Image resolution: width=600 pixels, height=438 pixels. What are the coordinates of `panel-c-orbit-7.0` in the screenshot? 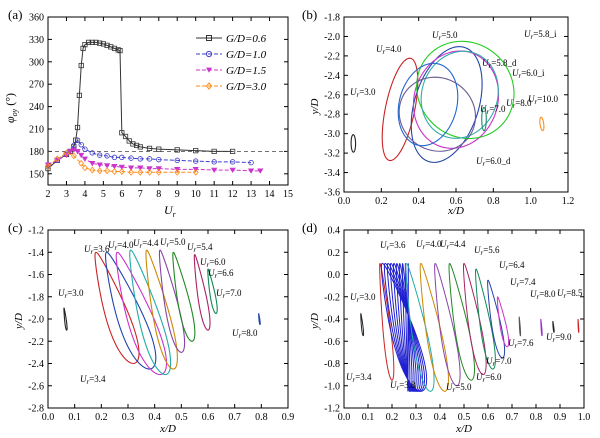 It's located at (212, 291).